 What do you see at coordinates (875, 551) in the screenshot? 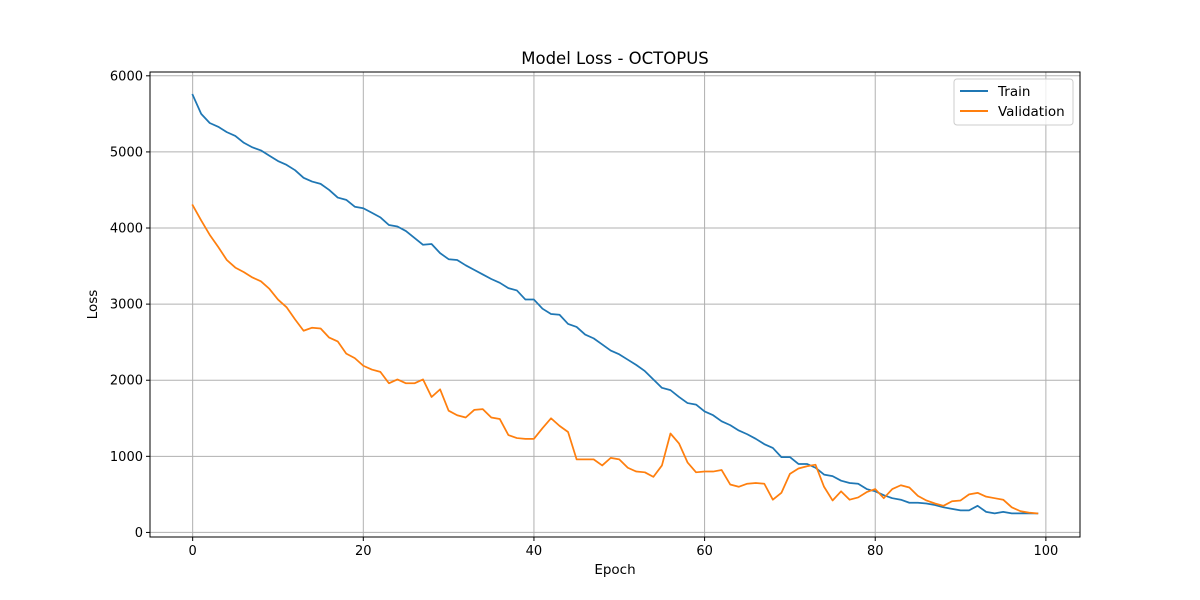
I see `x-tick-label: 80` at bounding box center [875, 551].